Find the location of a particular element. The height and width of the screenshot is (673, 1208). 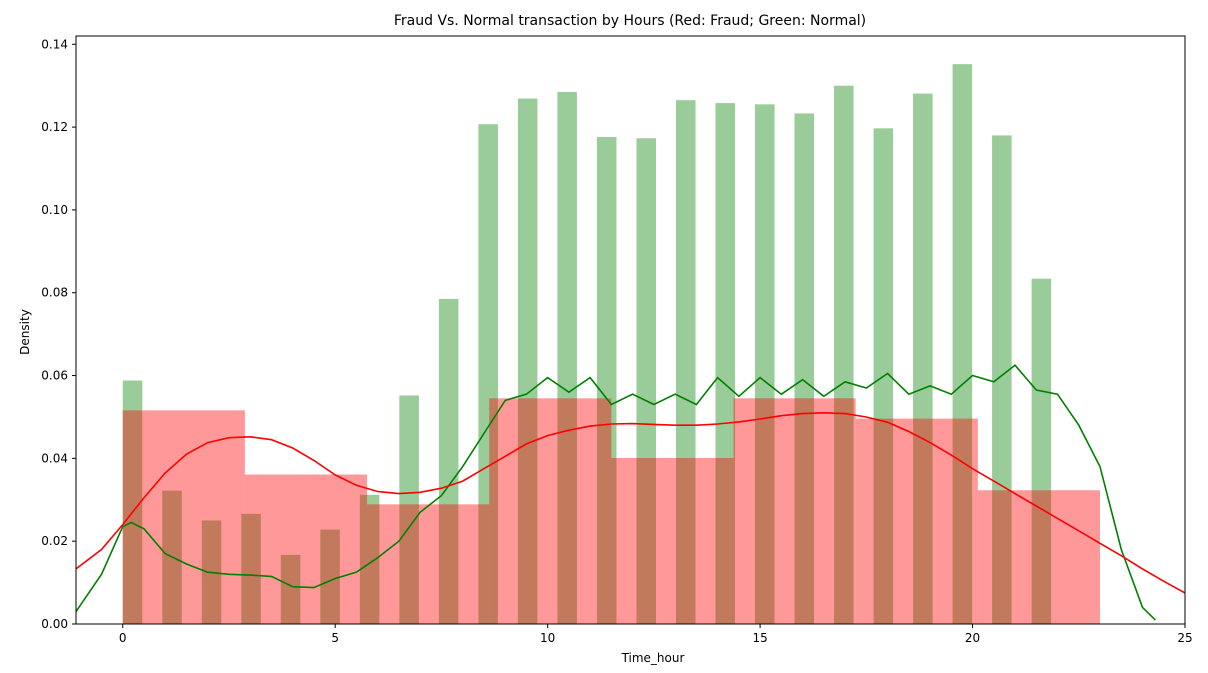

x-tick-label: 10 is located at coordinates (547, 638).